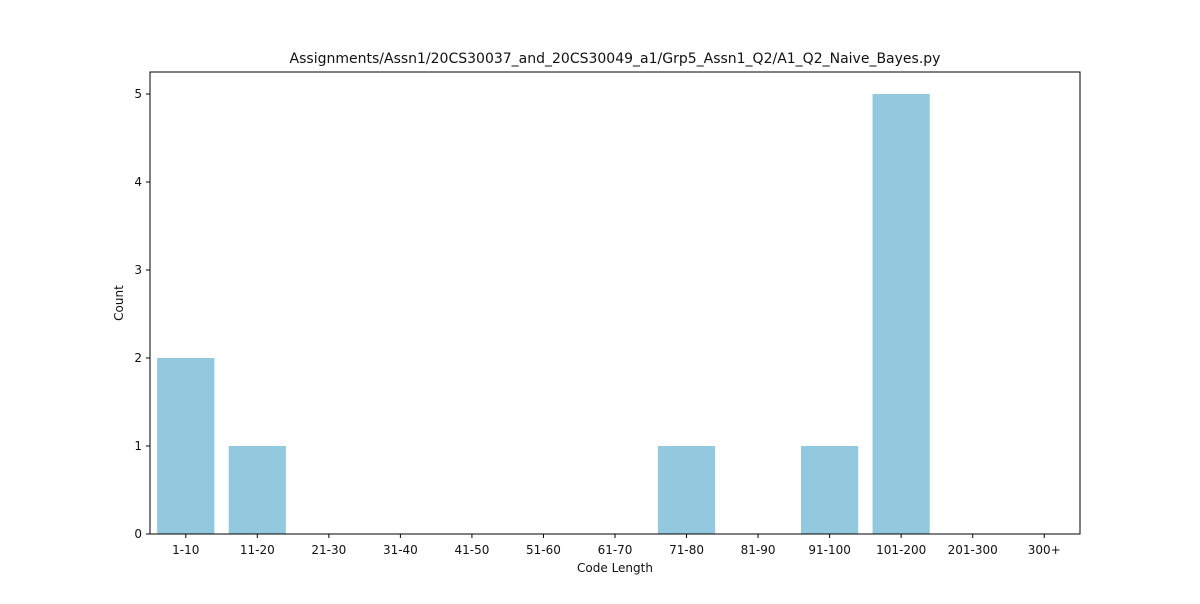 The width and height of the screenshot is (1200, 604). What do you see at coordinates (1044, 550) in the screenshot?
I see `x-tick-label: 300+` at bounding box center [1044, 550].